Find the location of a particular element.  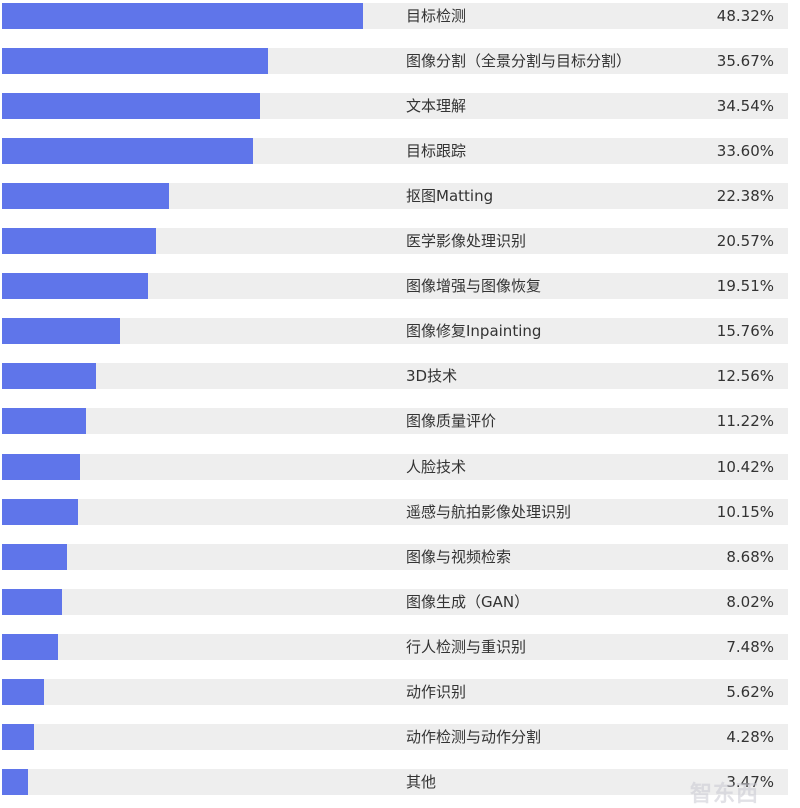

value-label: 48.32% is located at coordinates (745, 16).